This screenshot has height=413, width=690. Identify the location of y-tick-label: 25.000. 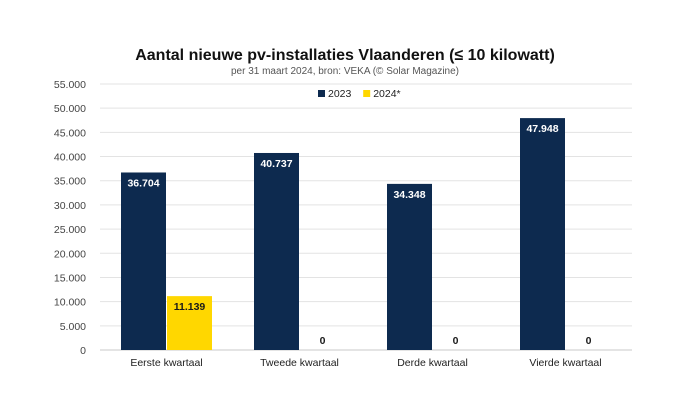
(70, 230).